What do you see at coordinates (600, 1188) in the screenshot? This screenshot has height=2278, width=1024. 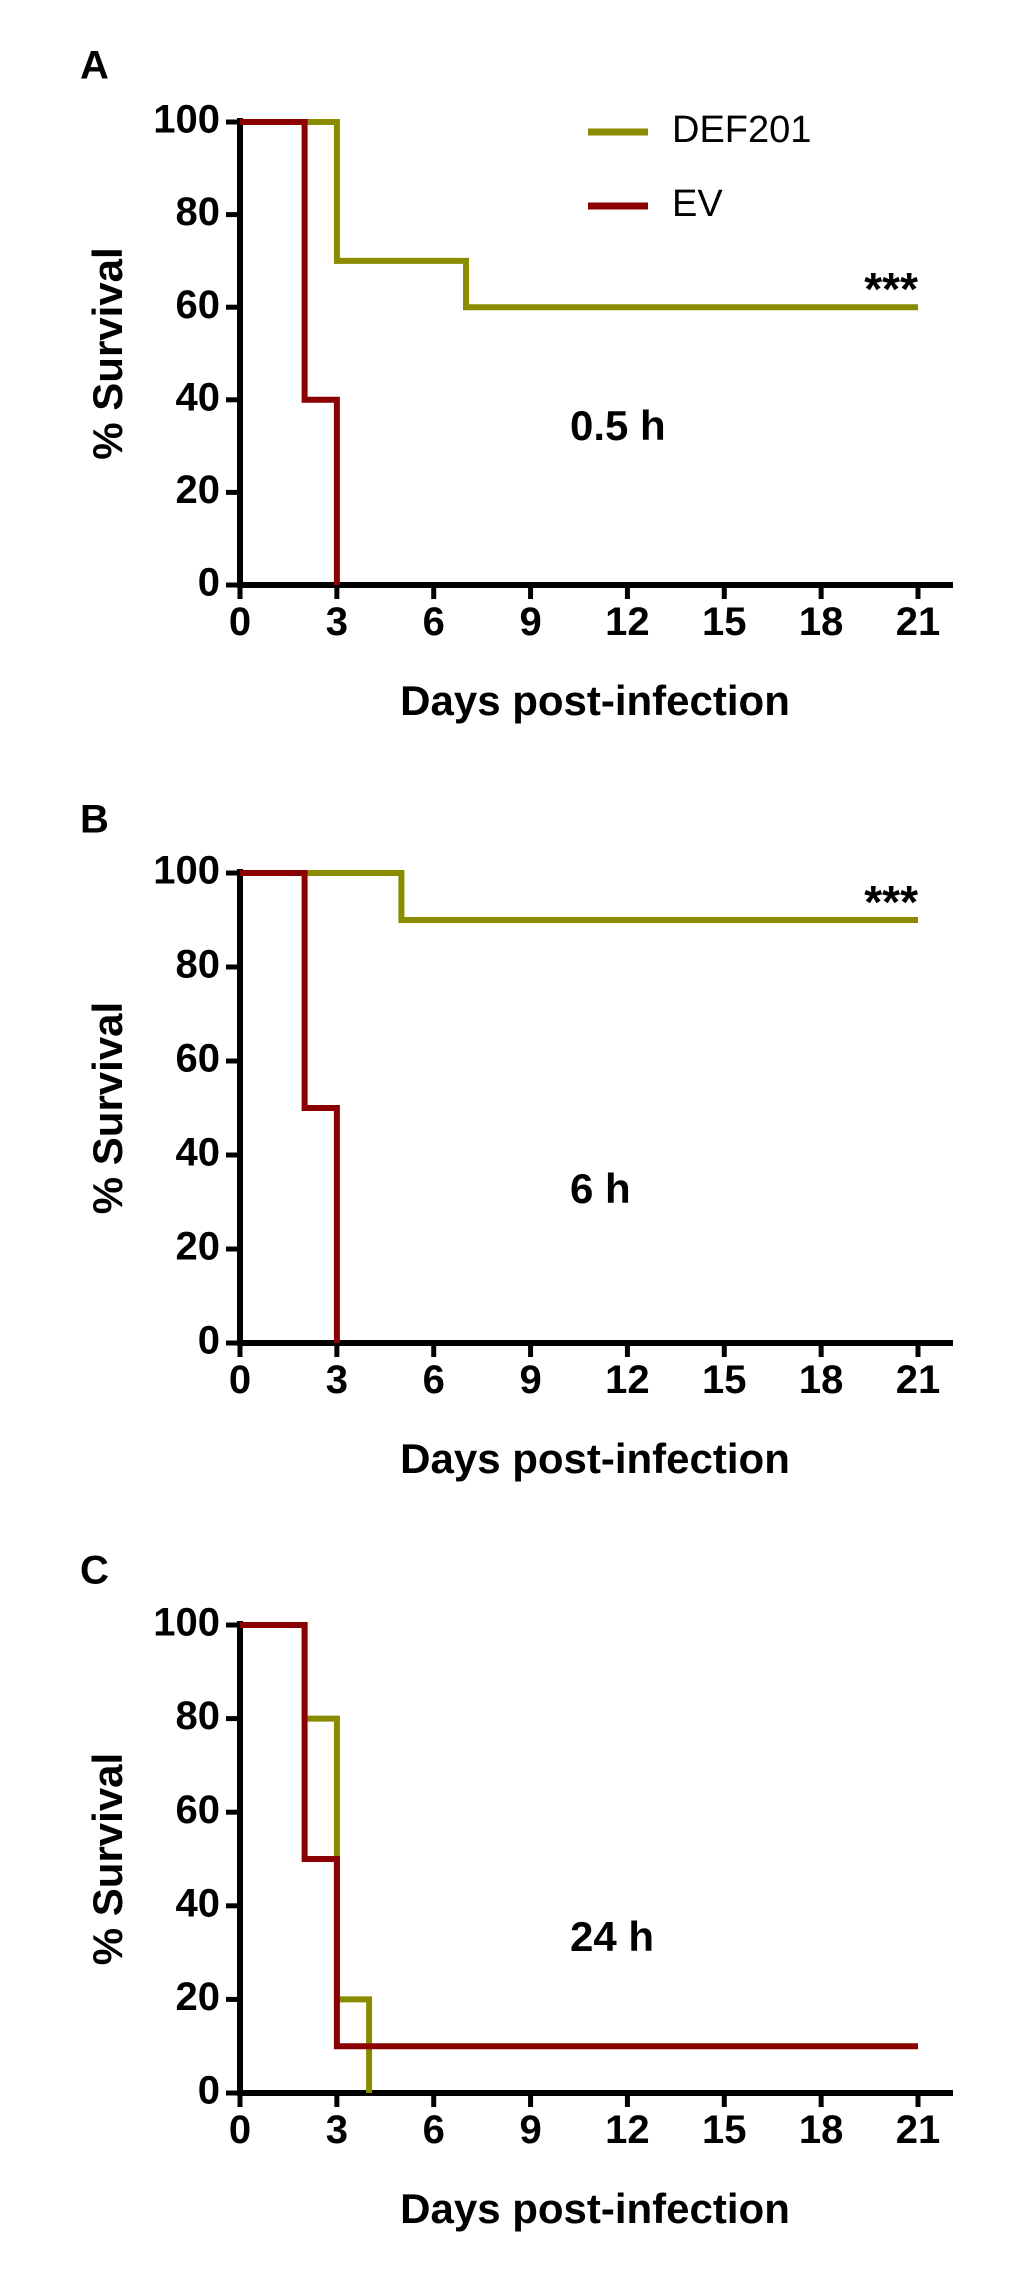 I see `condition-label: 6 h` at bounding box center [600, 1188].